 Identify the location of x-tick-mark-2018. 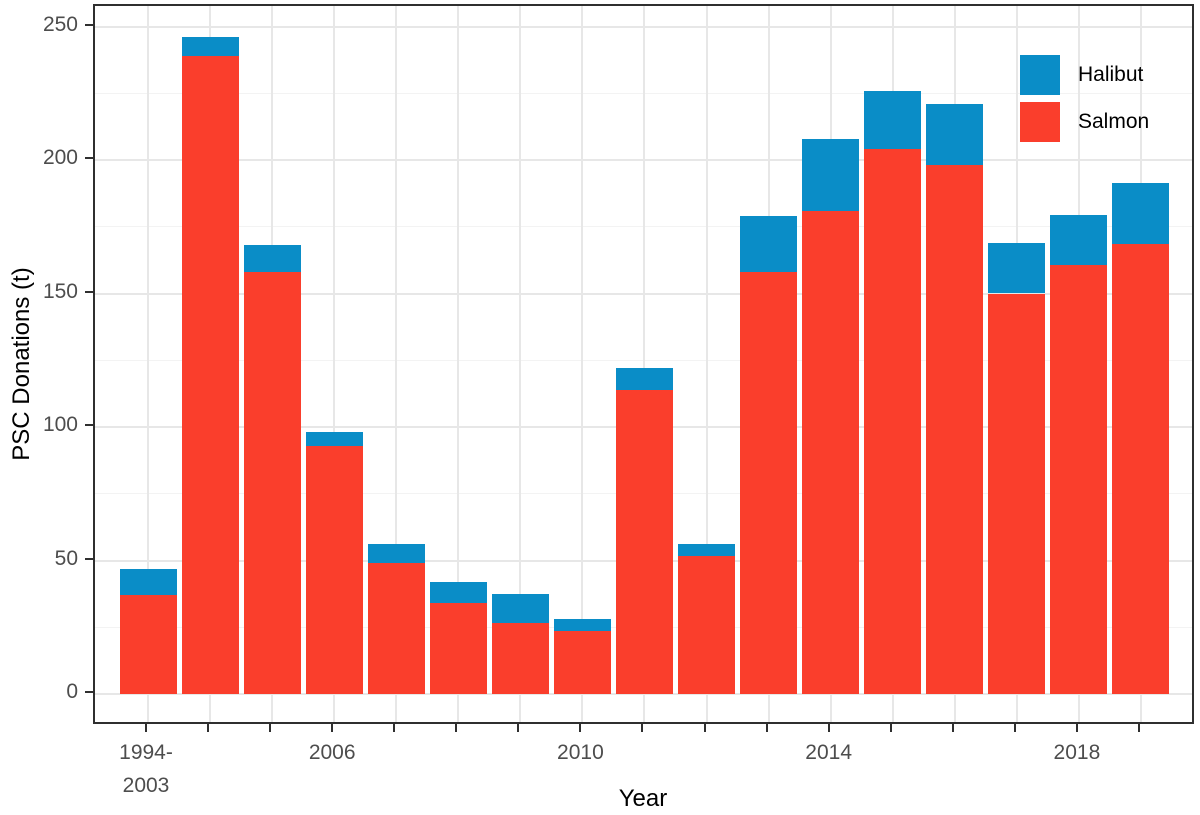
(1076, 728).